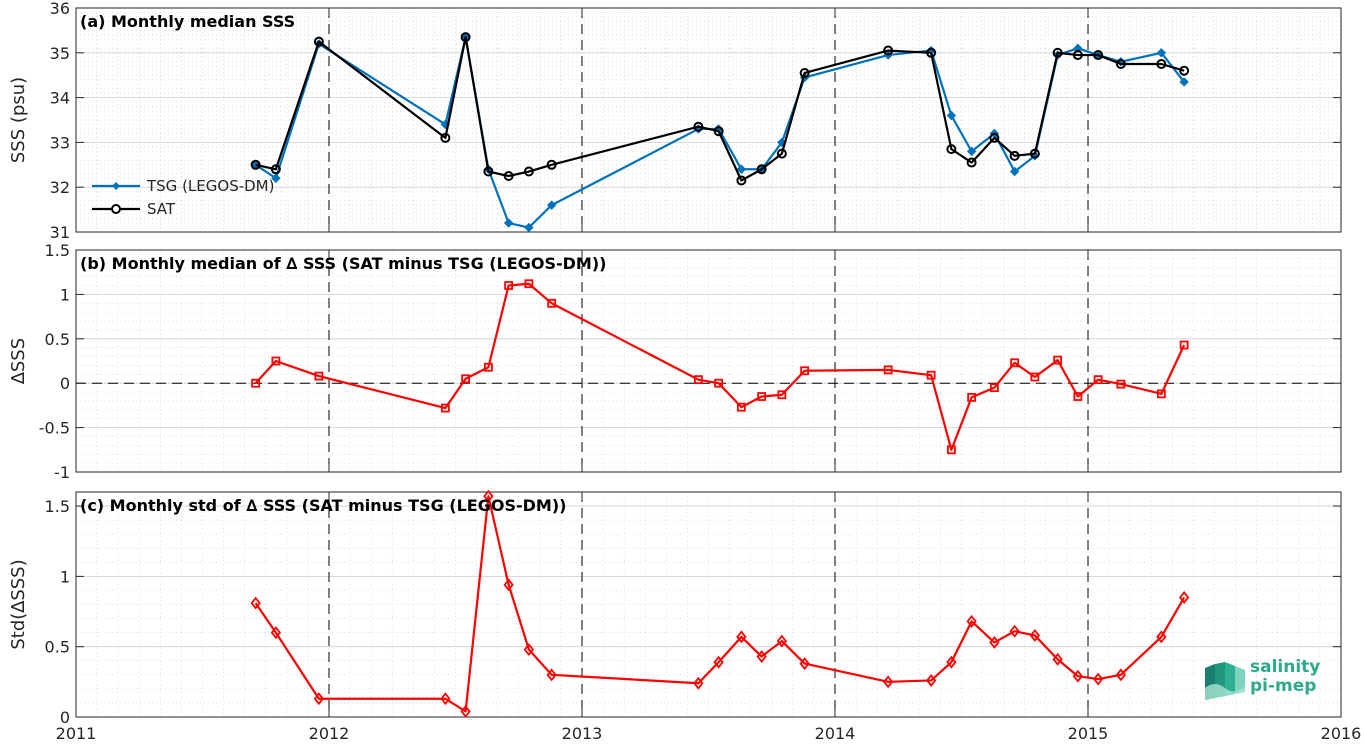 This screenshot has width=1364, height=745. I want to click on y-axis-label: ∆SSS, so click(18, 361).